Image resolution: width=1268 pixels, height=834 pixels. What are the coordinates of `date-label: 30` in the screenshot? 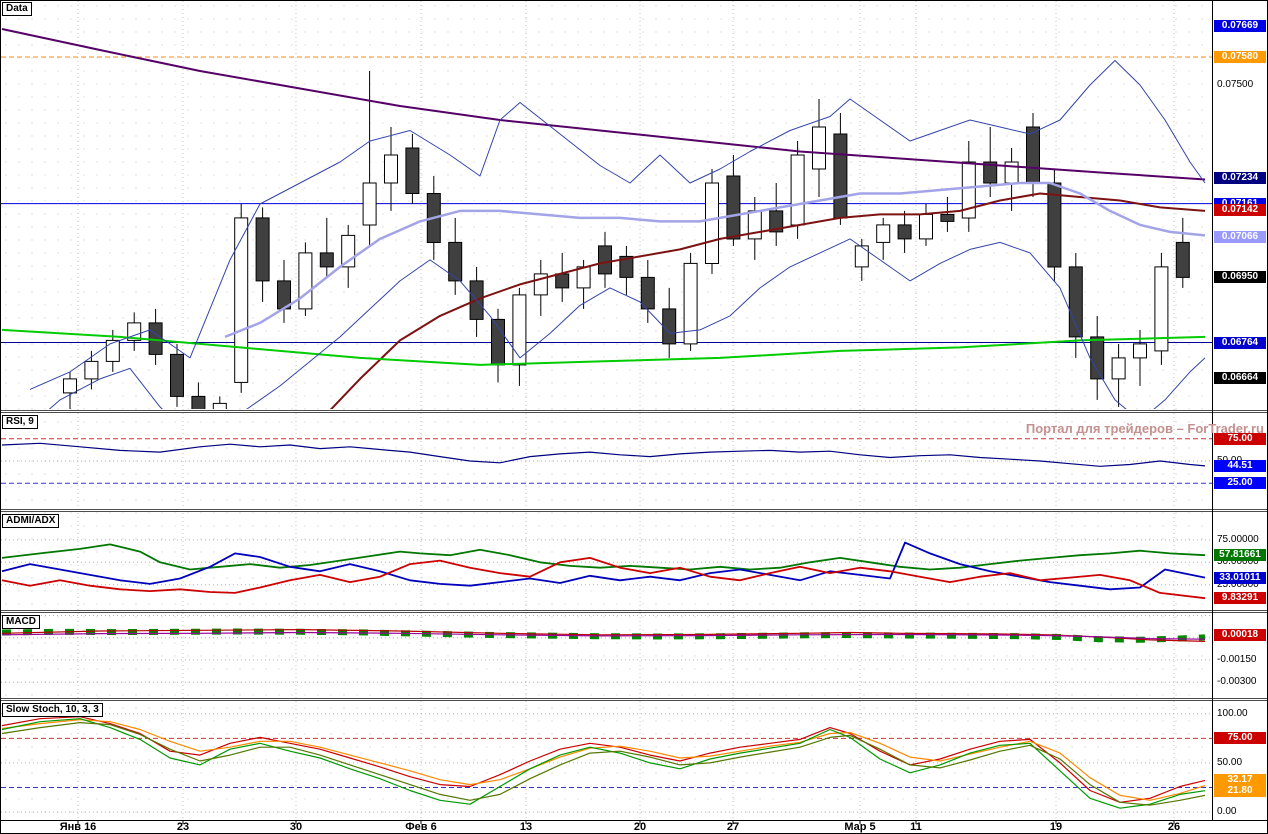 It's located at (296, 827).